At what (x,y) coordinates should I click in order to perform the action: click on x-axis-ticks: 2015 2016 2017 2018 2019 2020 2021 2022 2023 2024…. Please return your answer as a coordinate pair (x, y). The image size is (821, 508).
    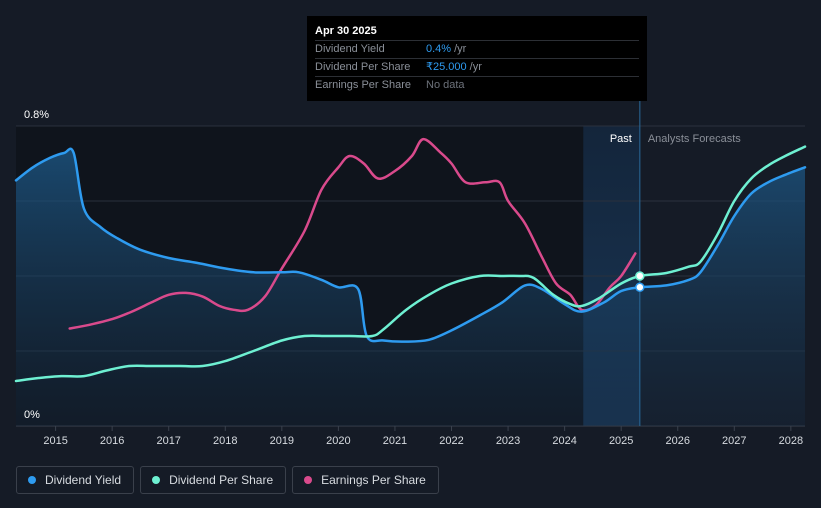
    Looking at the image, I should click on (423, 436).